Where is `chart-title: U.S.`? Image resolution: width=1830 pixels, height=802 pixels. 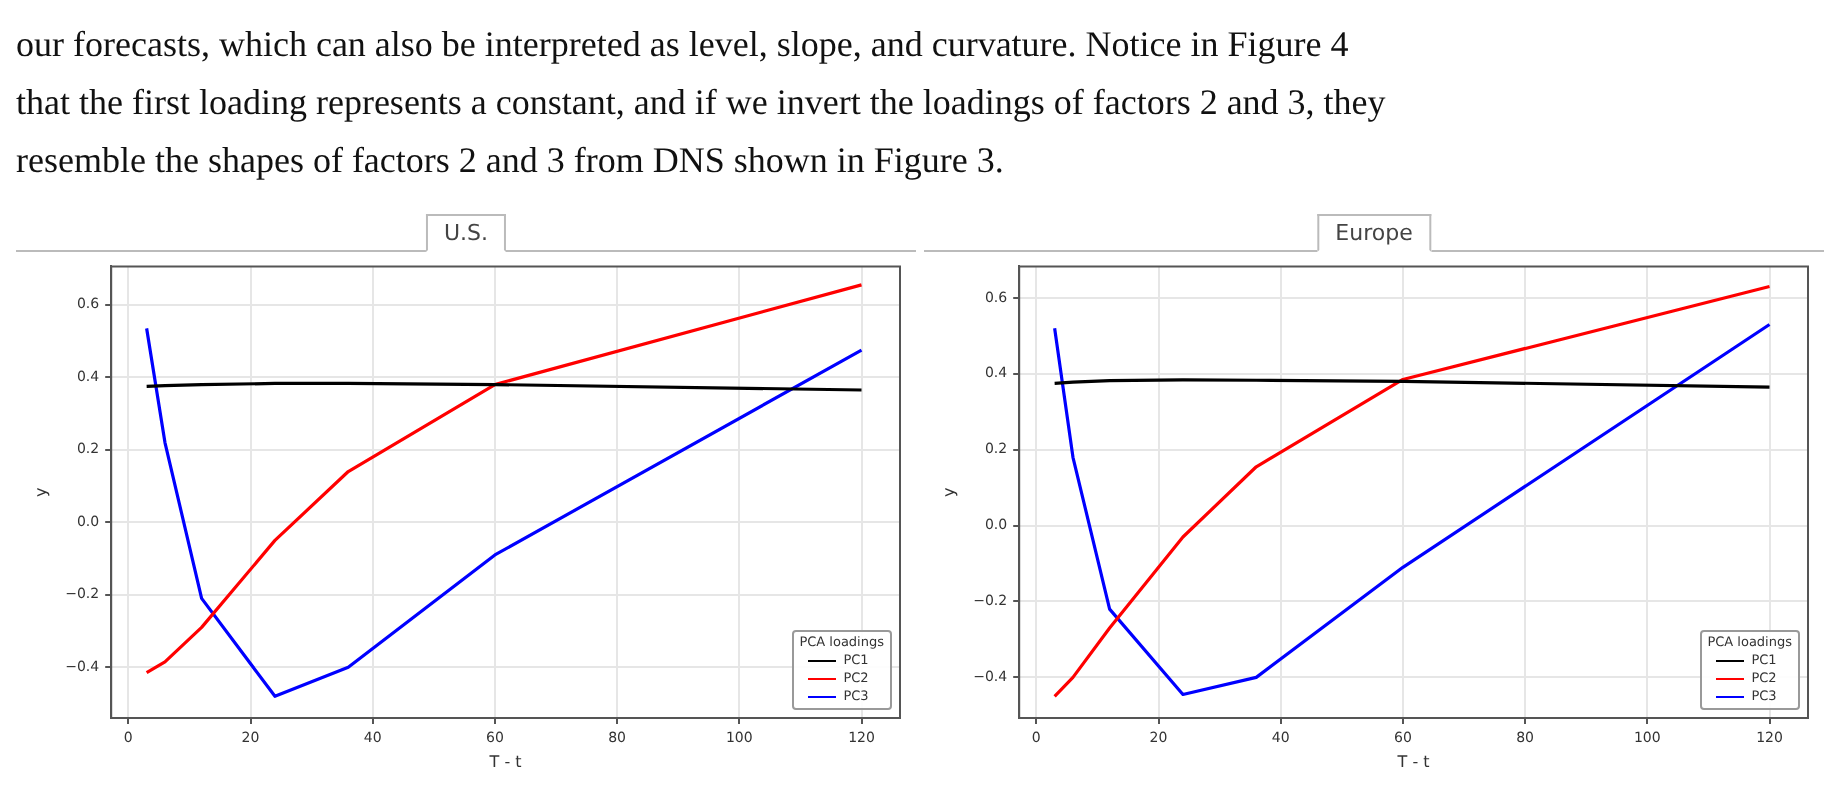
chart-title: U.S. is located at coordinates (466, 233).